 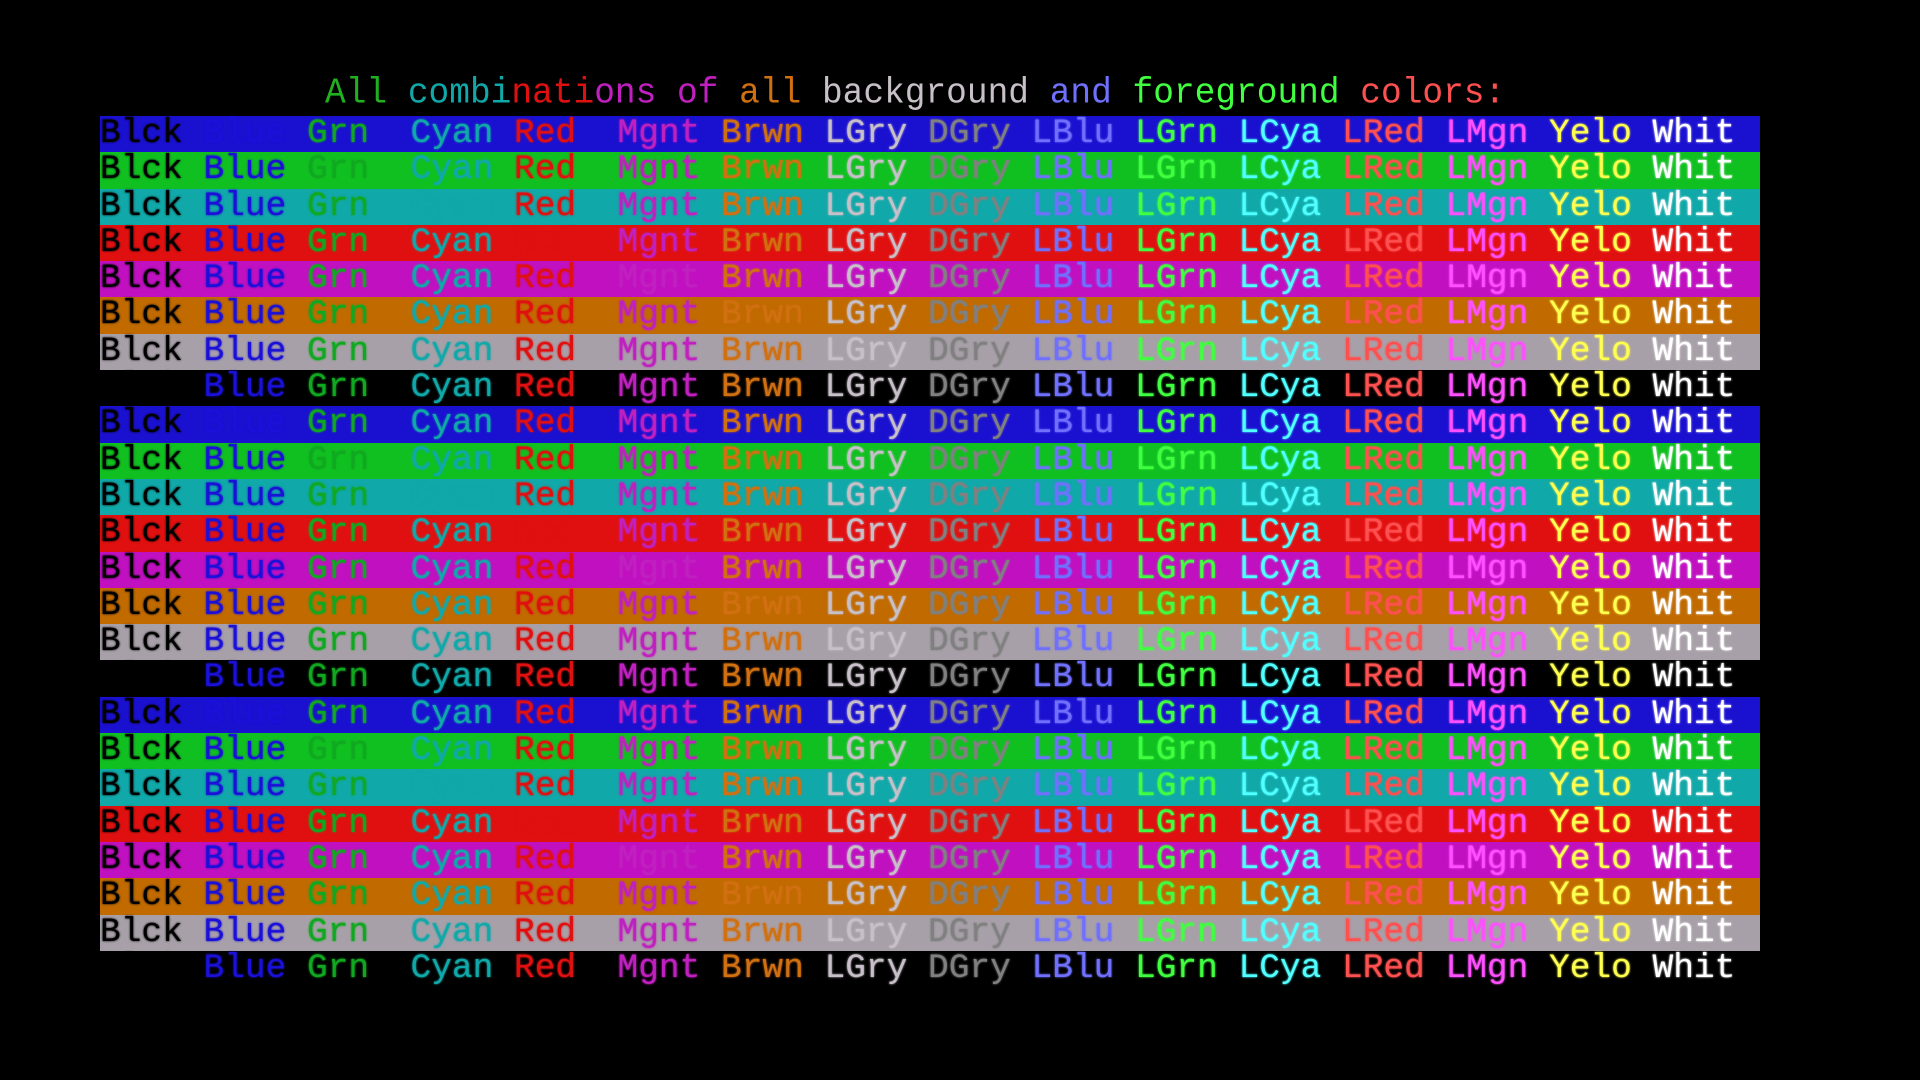 What do you see at coordinates (935, 93) in the screenshot?
I see `title-segment: background` at bounding box center [935, 93].